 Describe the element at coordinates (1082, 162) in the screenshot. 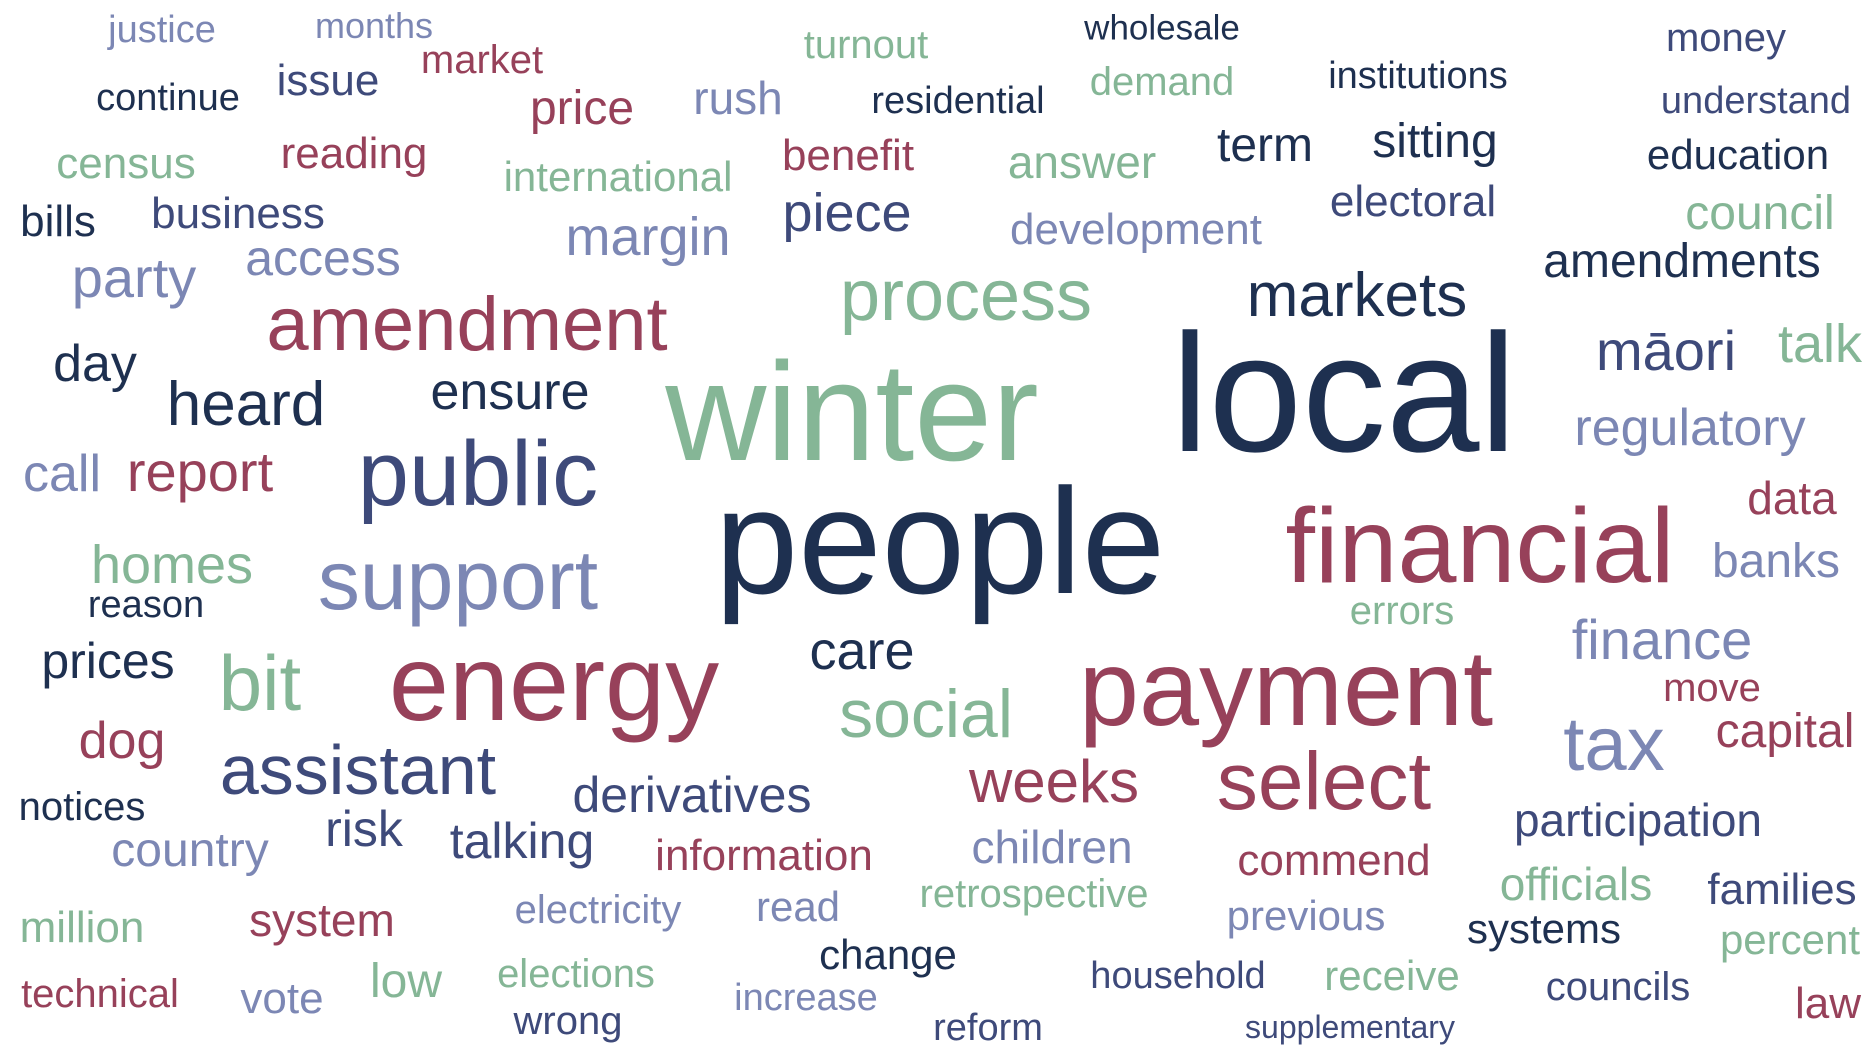

I see `word-answer: answer` at that location.